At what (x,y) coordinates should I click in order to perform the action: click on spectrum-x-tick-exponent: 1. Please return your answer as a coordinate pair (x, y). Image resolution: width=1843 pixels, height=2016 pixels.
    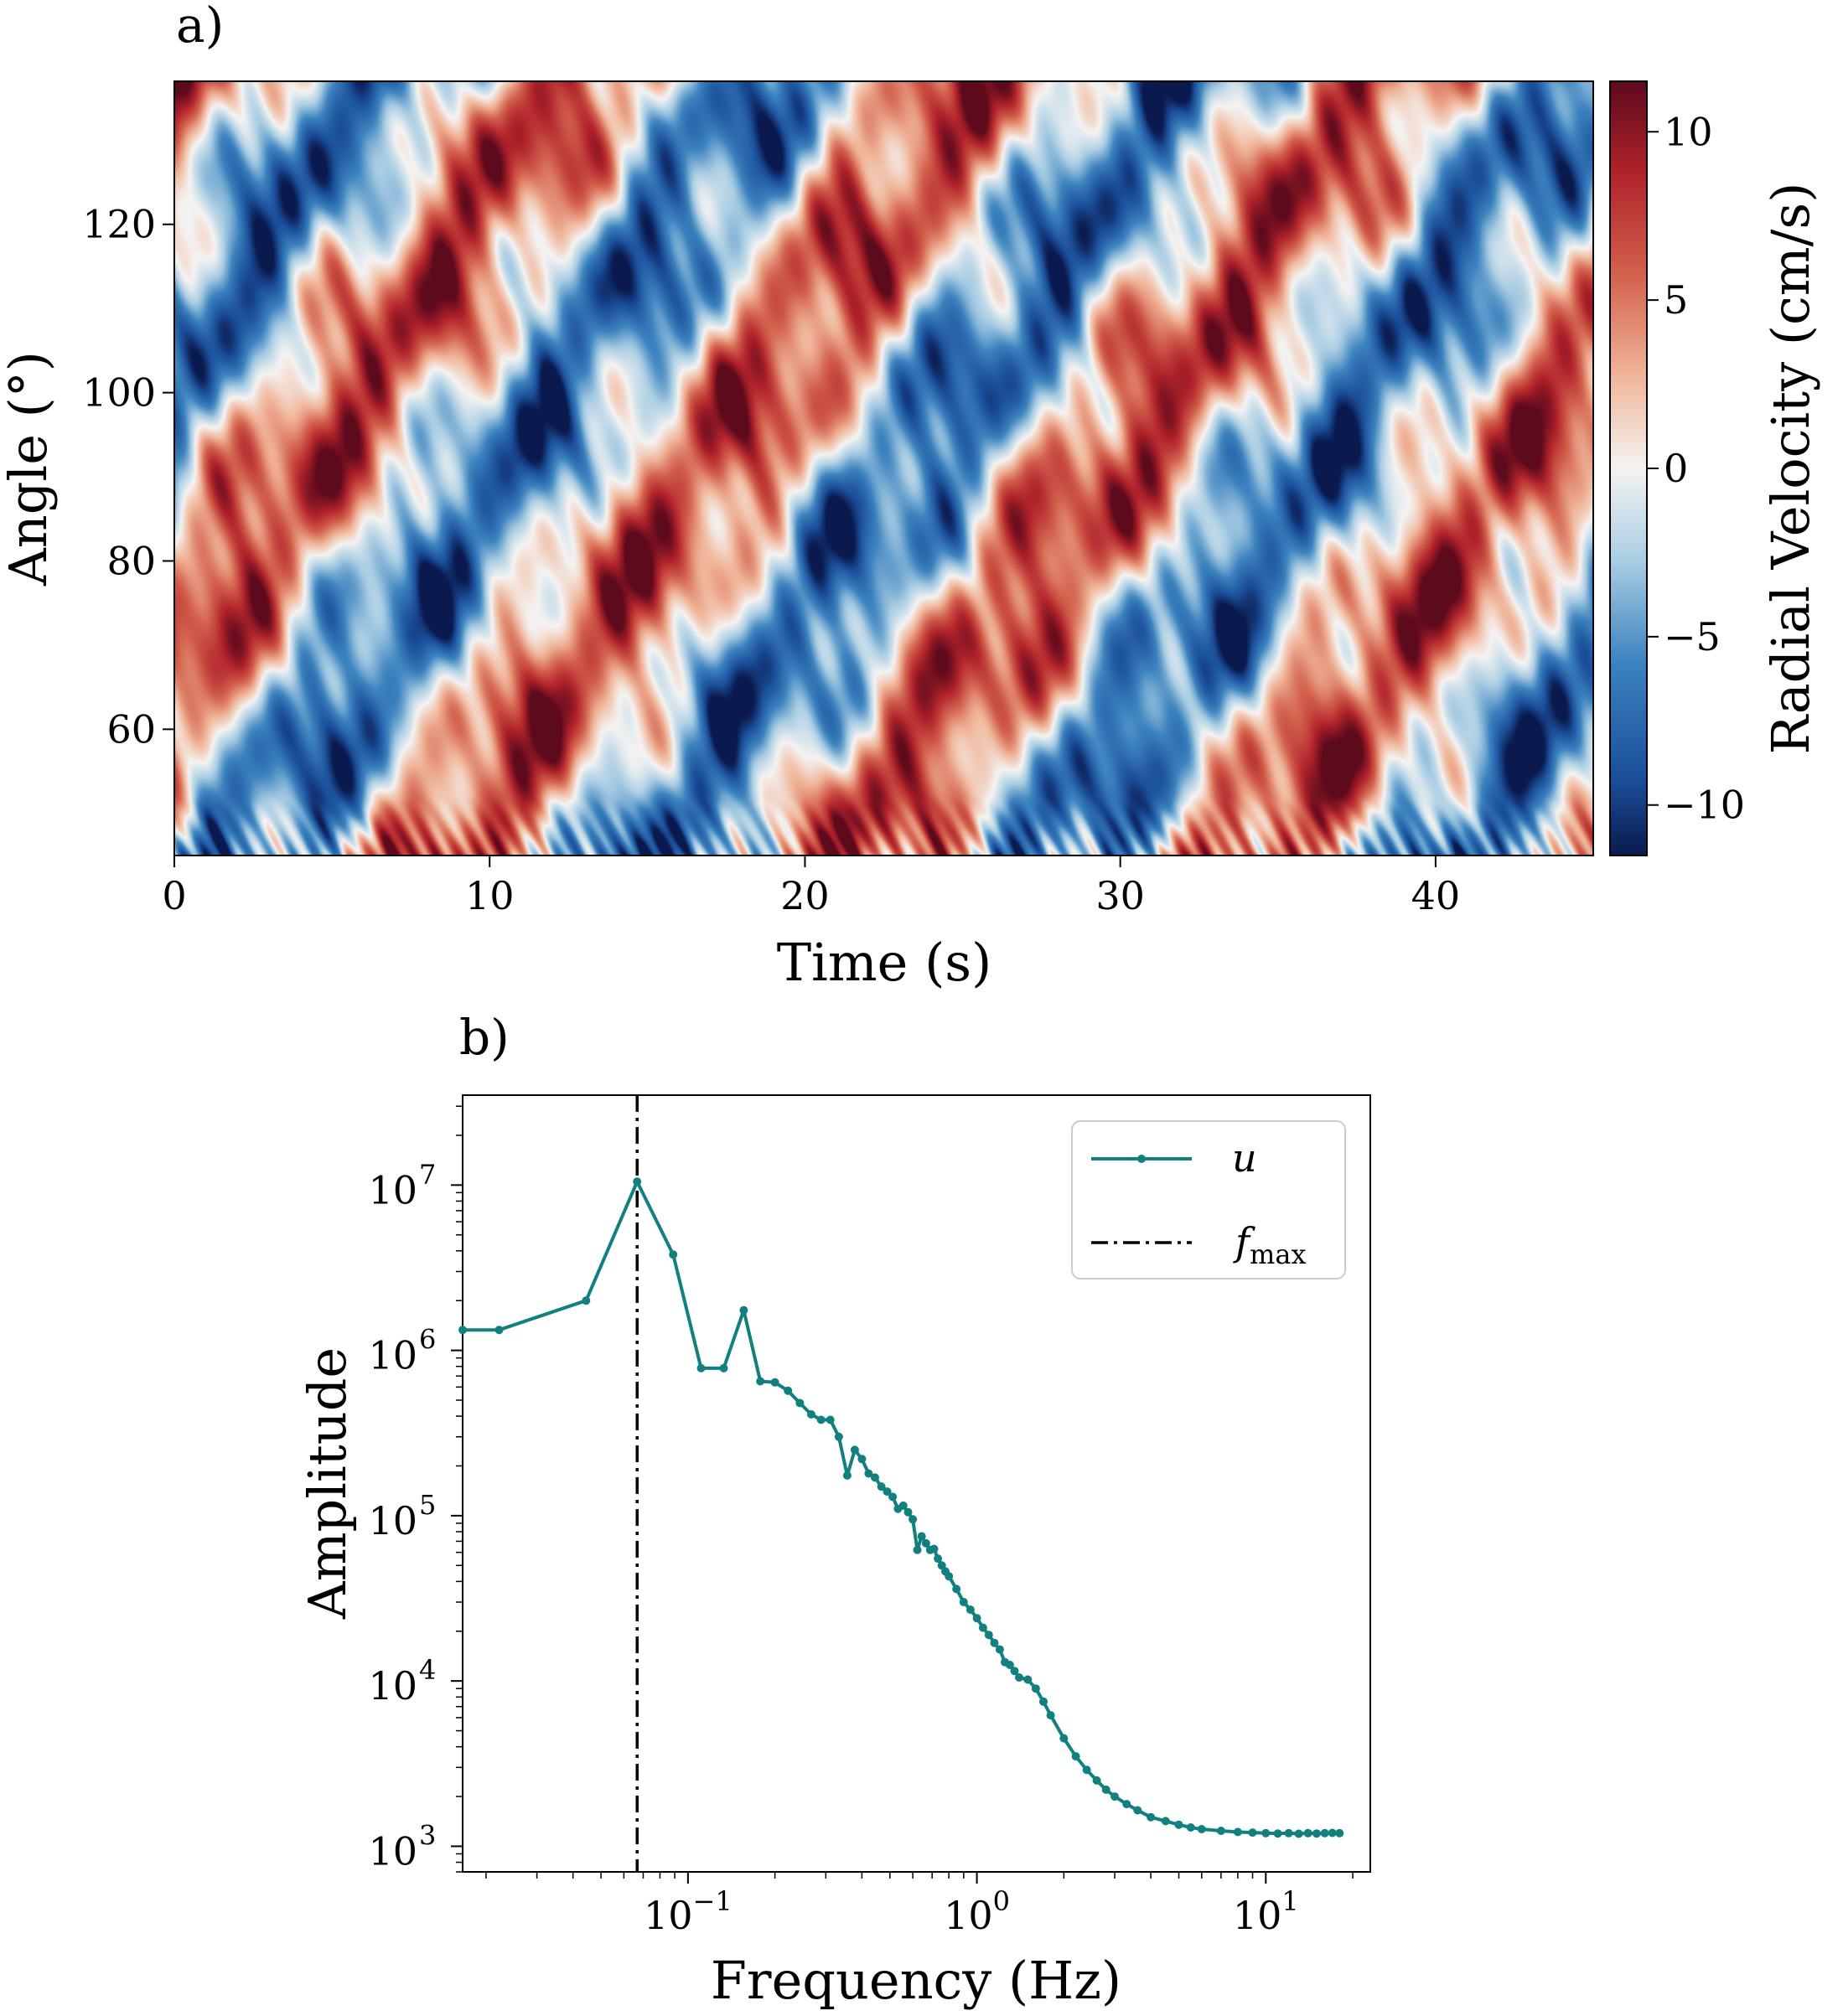
    Looking at the image, I should click on (1290, 1901).